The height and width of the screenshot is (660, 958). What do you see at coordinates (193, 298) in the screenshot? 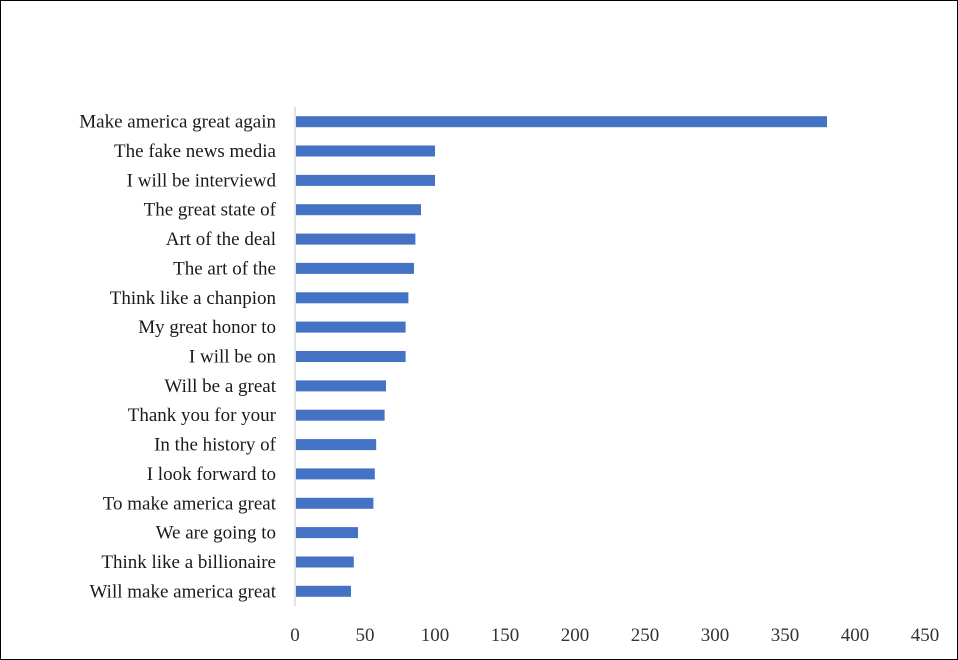
I see `category-label: Think like a chanpion` at bounding box center [193, 298].